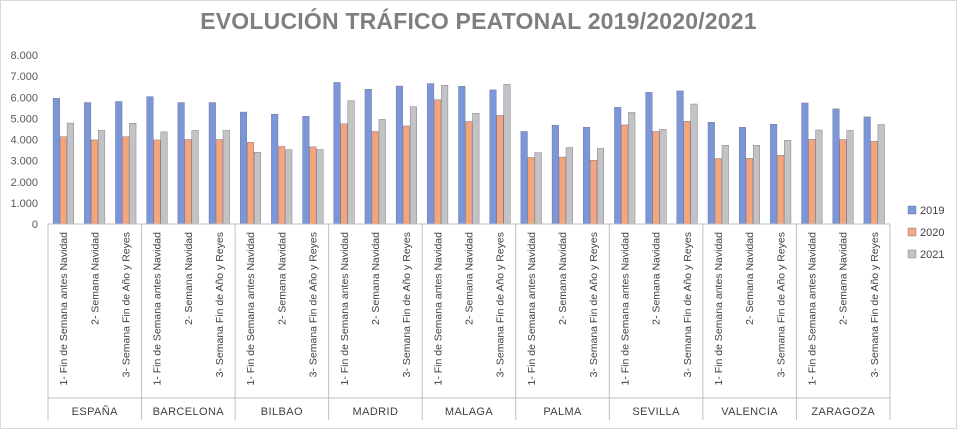  I want to click on group-label: PALMA, so click(562, 412).